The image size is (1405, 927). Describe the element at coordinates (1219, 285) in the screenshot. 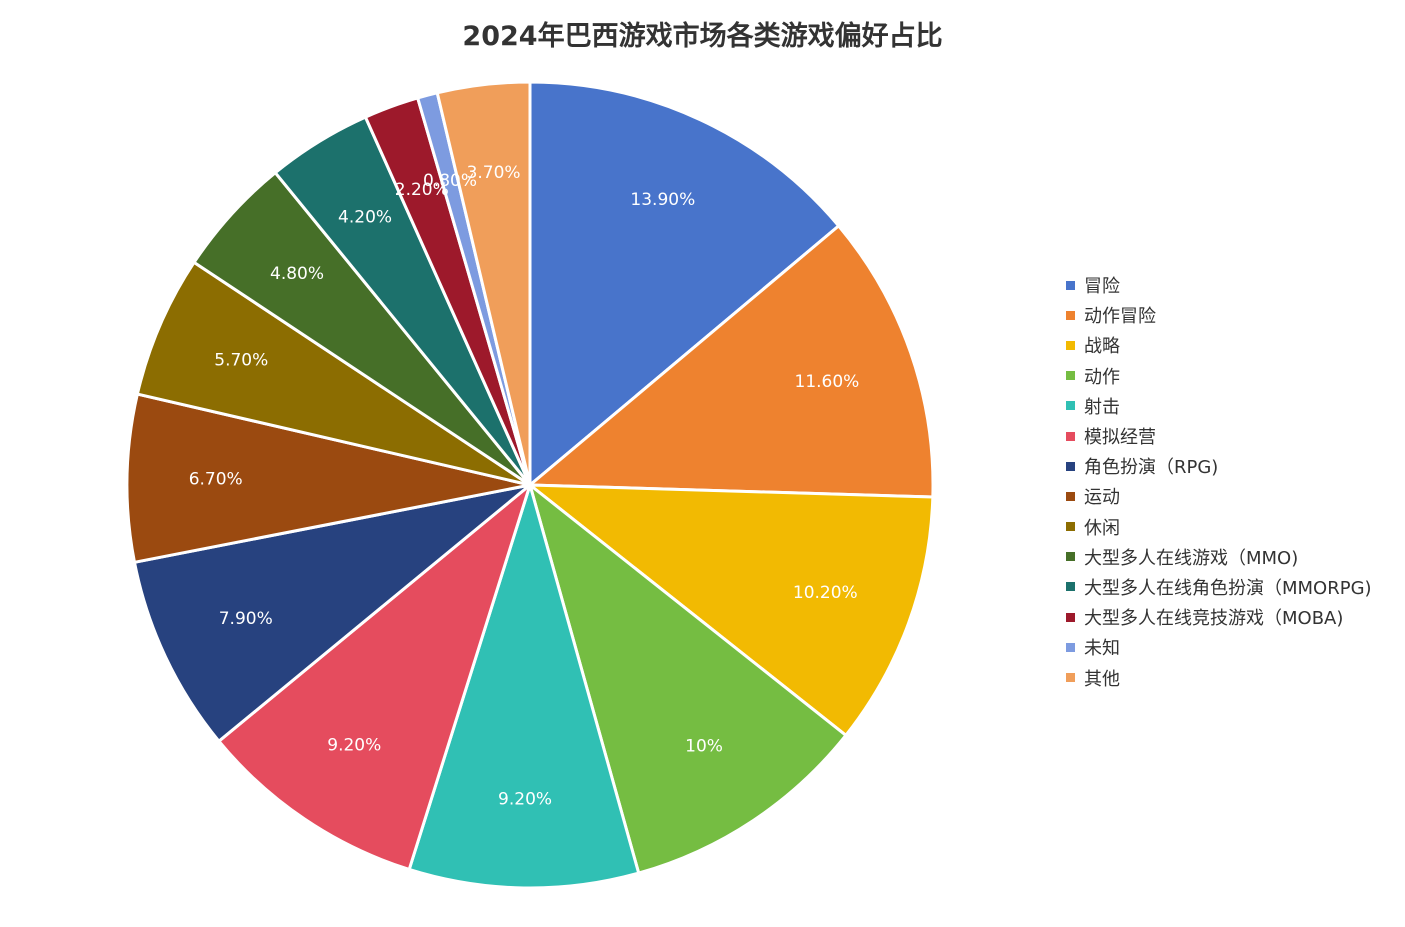

I see `legend-item: 冒险` at that location.